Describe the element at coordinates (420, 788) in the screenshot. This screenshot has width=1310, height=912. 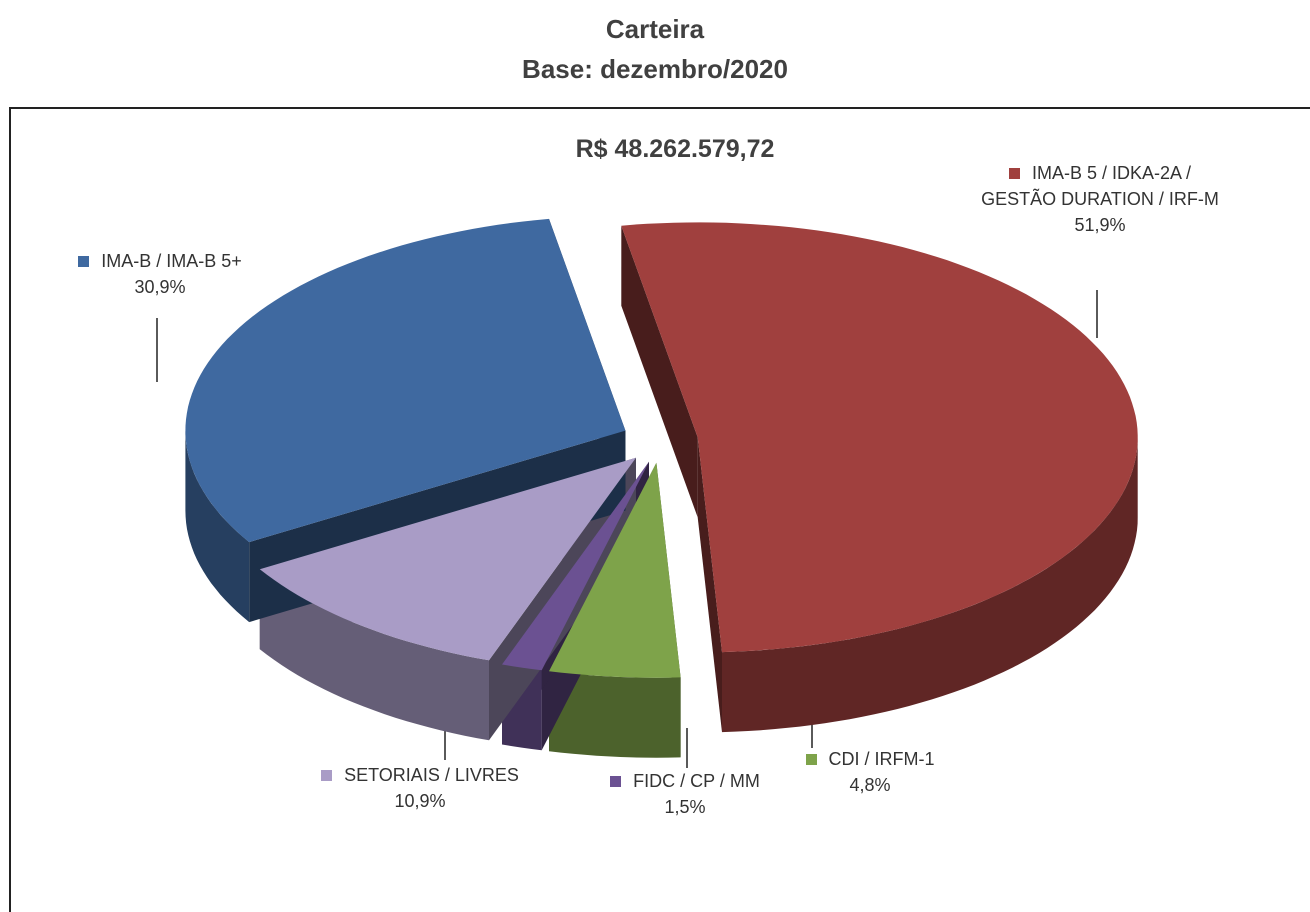
I see `slice-label: SETORIAIS / LIVRES 10,9%` at that location.